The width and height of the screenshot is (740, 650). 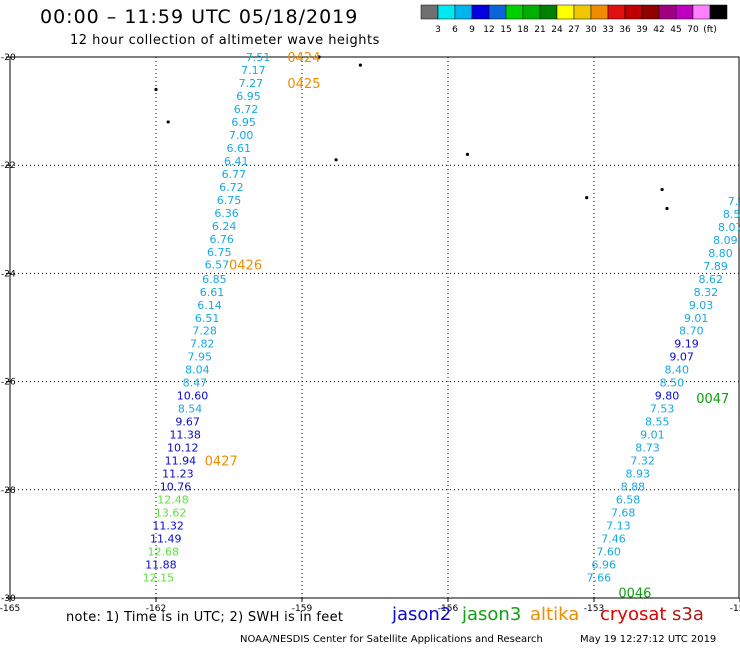 What do you see at coordinates (658, 30) in the screenshot?
I see `colorbar-label: 42` at bounding box center [658, 30].